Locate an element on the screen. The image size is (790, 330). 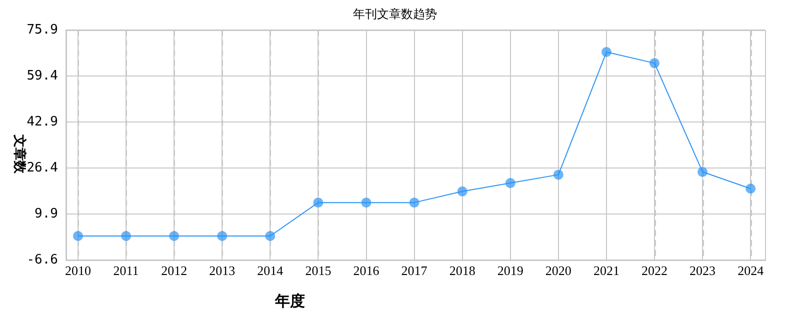
x-tick-label: 2010 is located at coordinates (78, 270).